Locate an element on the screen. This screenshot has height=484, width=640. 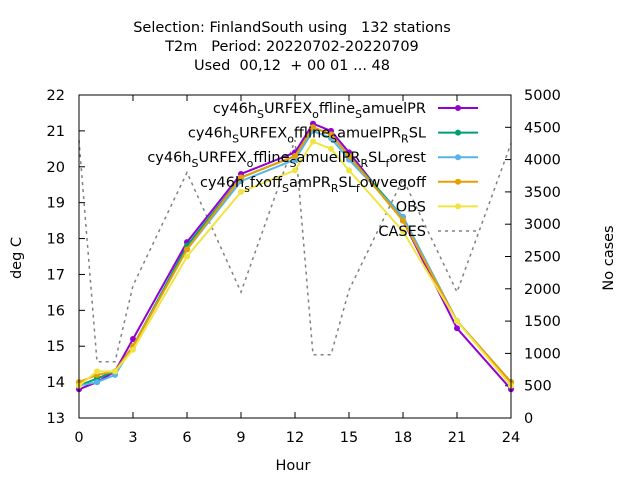
x-tick-label: 9 is located at coordinates (240, 438).